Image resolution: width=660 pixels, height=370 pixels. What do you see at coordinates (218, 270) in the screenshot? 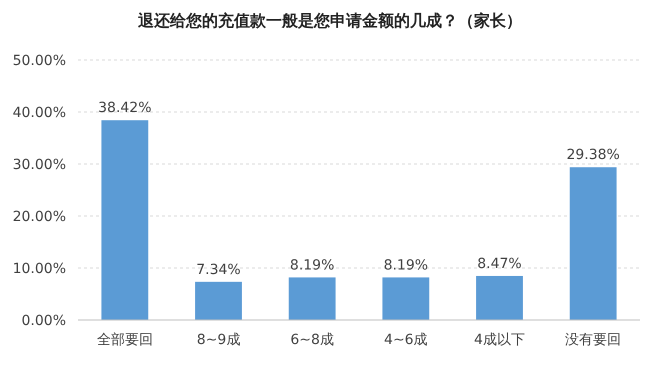
I see `data-label: 7.34%` at bounding box center [218, 270].